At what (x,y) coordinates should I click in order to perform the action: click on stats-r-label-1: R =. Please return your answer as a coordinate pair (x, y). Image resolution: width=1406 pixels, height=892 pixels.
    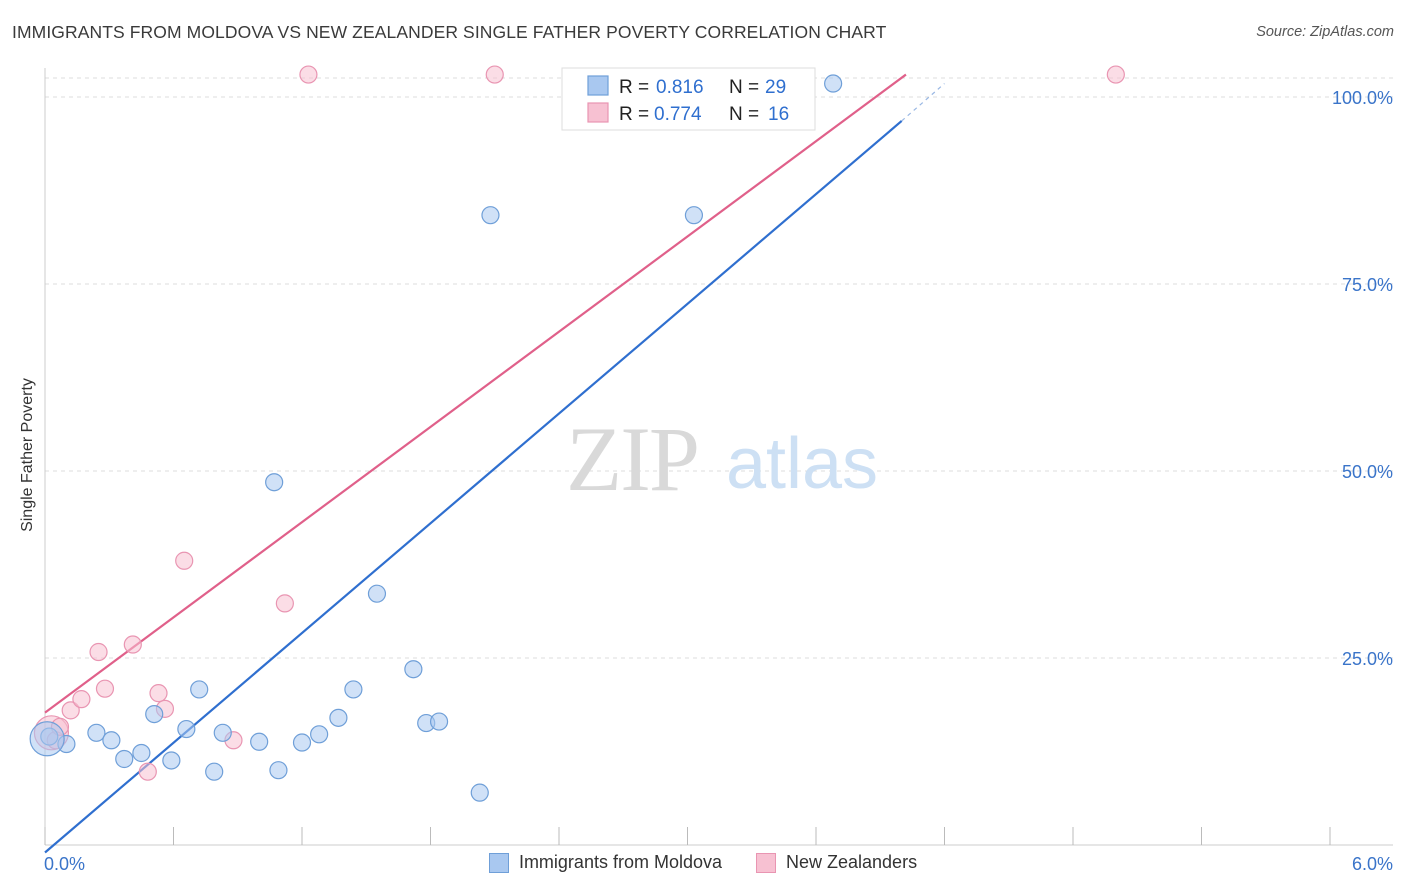
    Looking at the image, I should click on (636, 87).